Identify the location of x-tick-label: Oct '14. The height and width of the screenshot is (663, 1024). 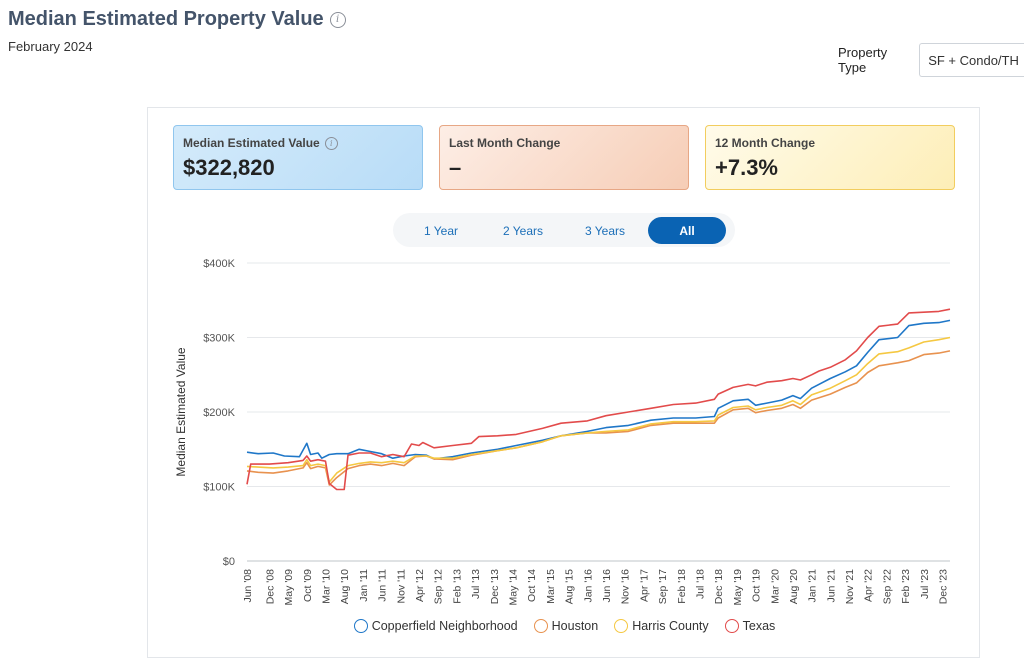
(532, 585).